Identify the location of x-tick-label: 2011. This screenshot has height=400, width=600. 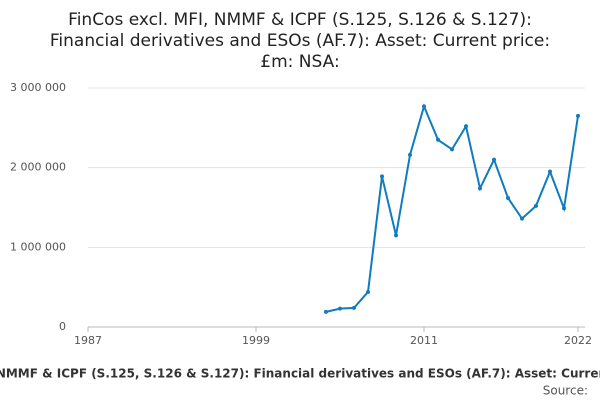
(424, 340).